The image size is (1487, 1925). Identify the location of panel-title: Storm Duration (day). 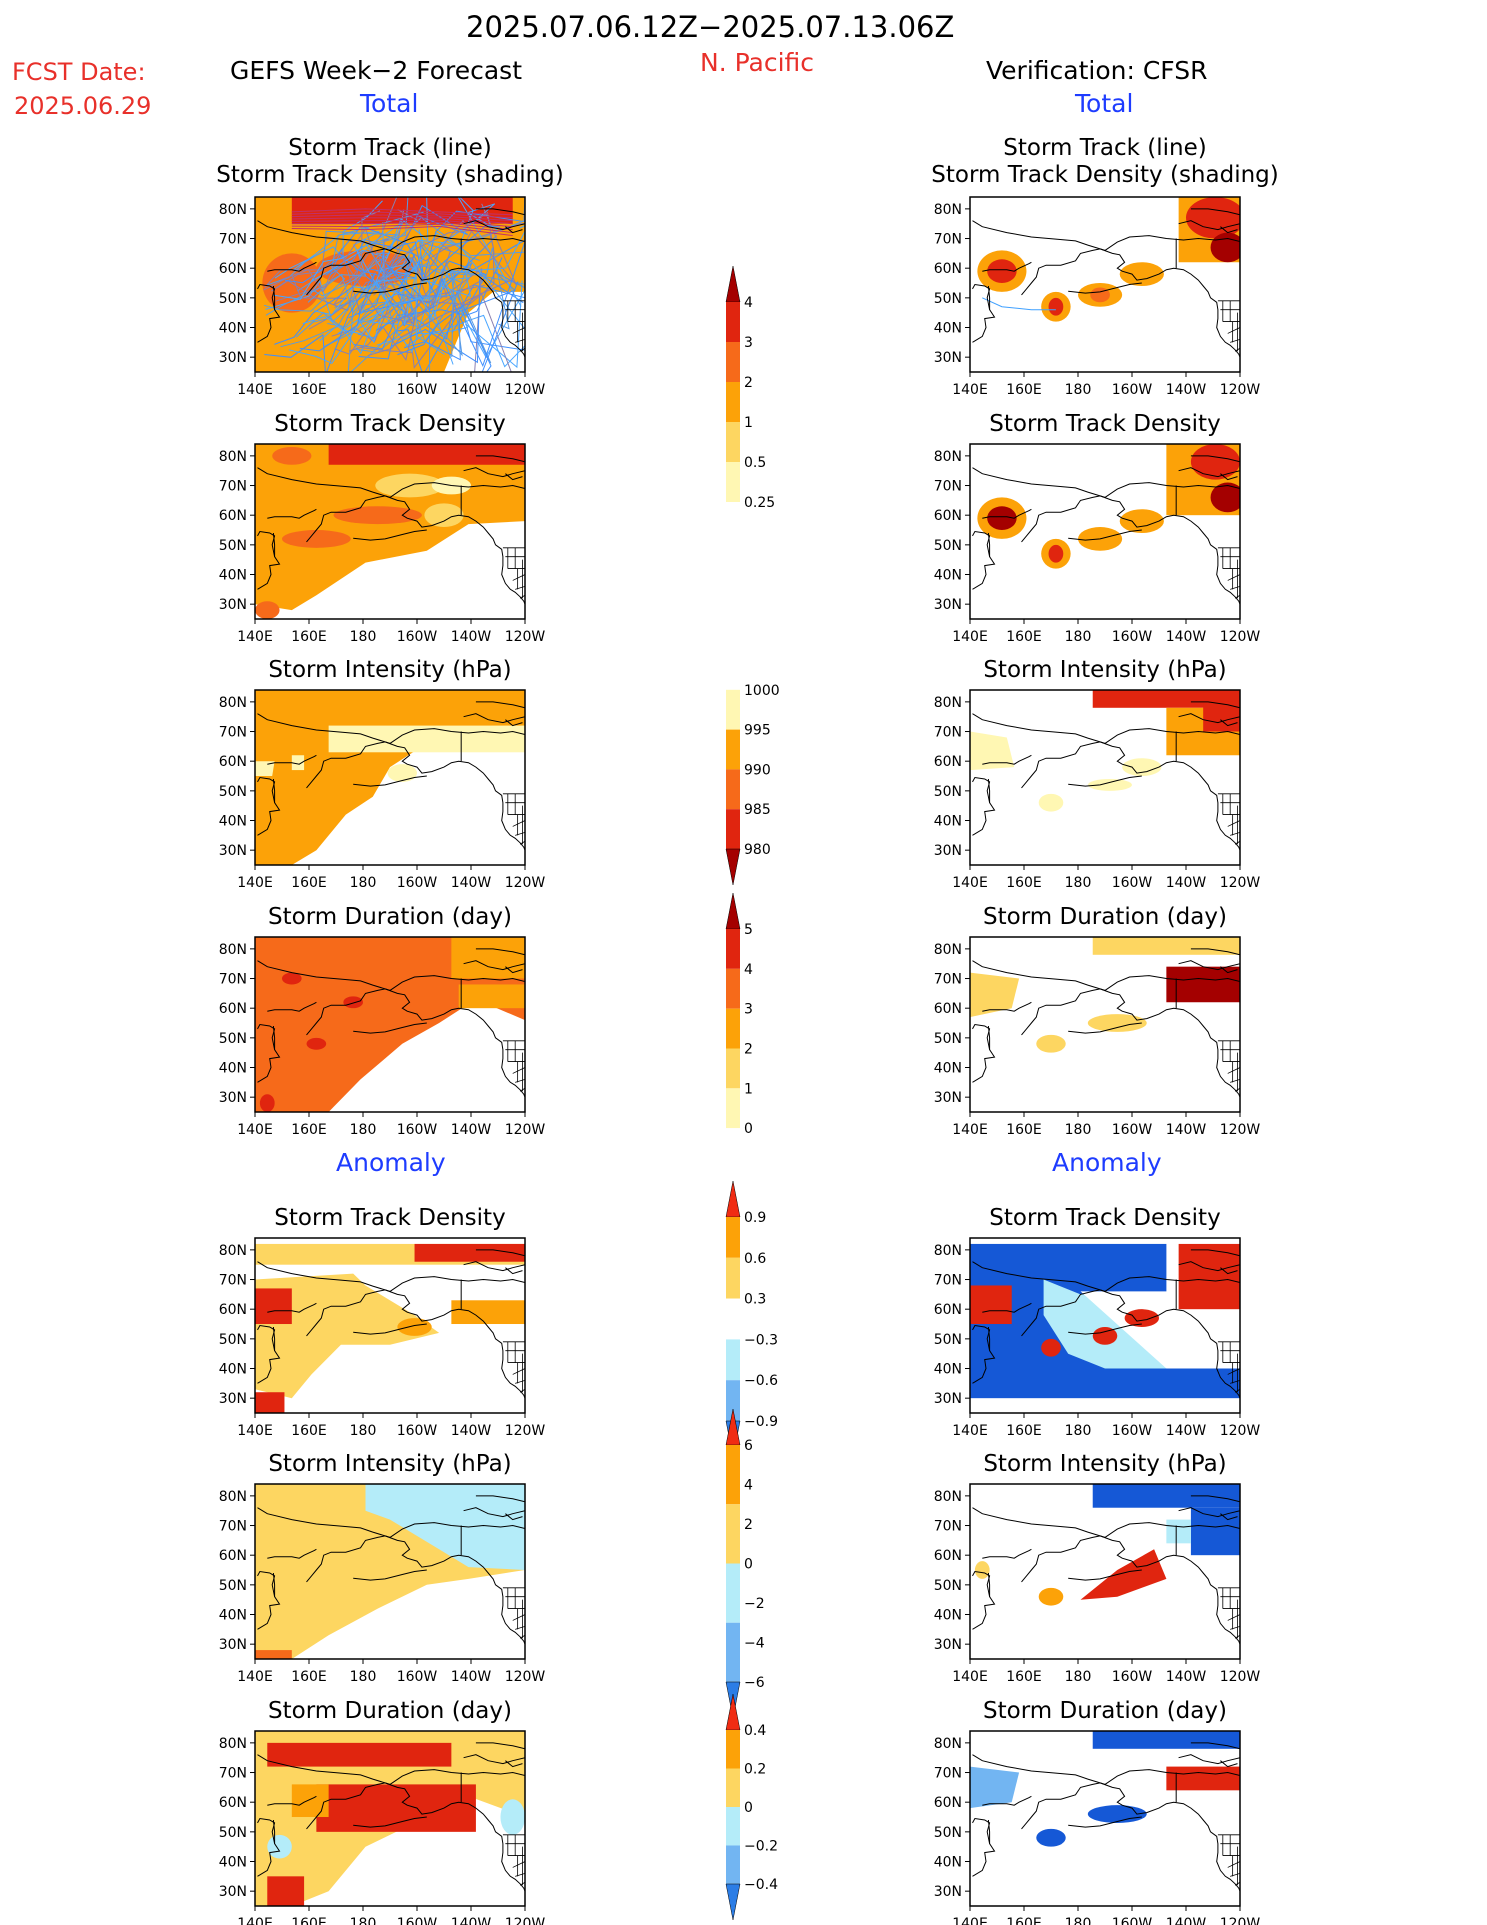
(1105, 1711).